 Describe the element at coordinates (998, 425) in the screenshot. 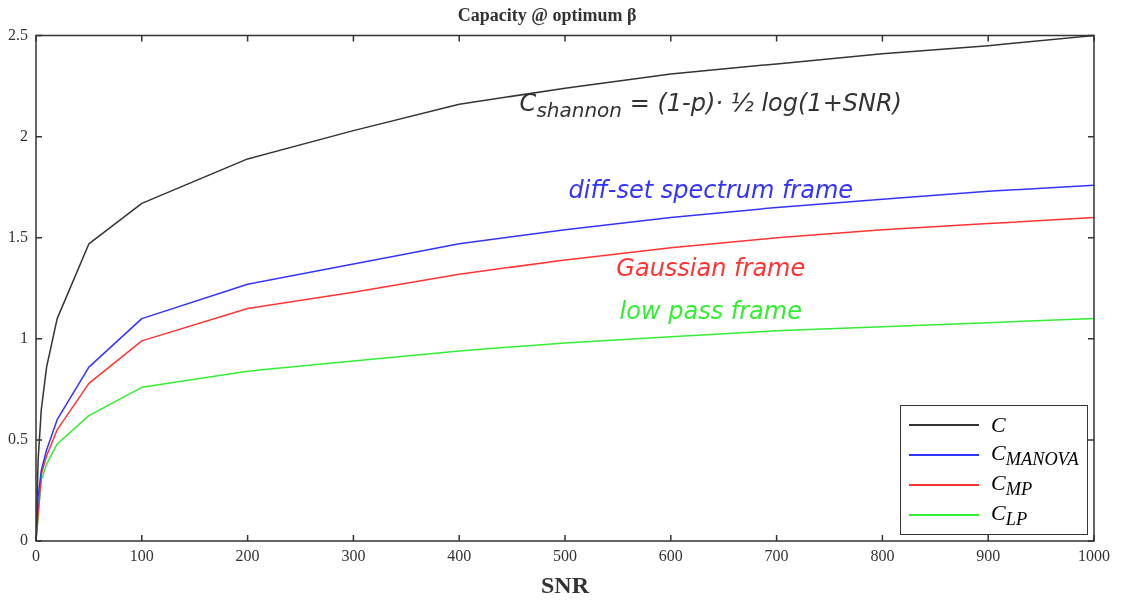

I see `legend-label: C` at that location.